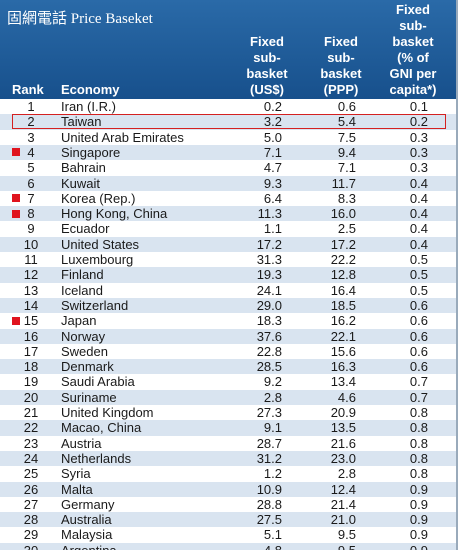 This screenshot has height=550, width=460. I want to click on table-cell: 12, so click(31, 275).